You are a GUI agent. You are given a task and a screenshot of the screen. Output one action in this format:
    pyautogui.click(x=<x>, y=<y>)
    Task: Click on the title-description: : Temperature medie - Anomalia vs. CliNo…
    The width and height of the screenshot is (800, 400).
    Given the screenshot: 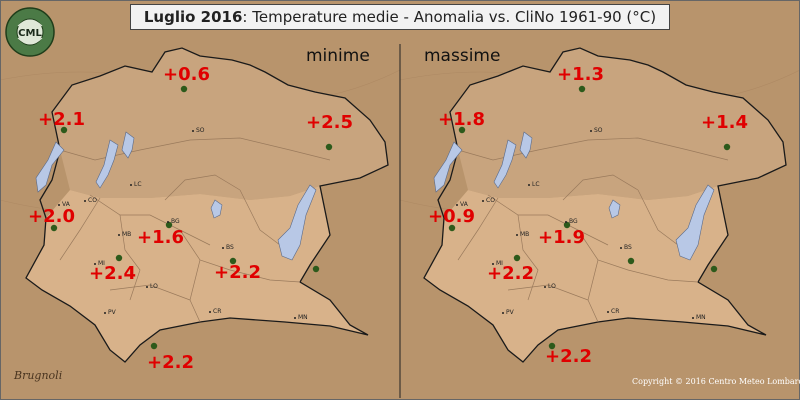 What is the action you would take?
    pyautogui.click(x=449, y=17)
    